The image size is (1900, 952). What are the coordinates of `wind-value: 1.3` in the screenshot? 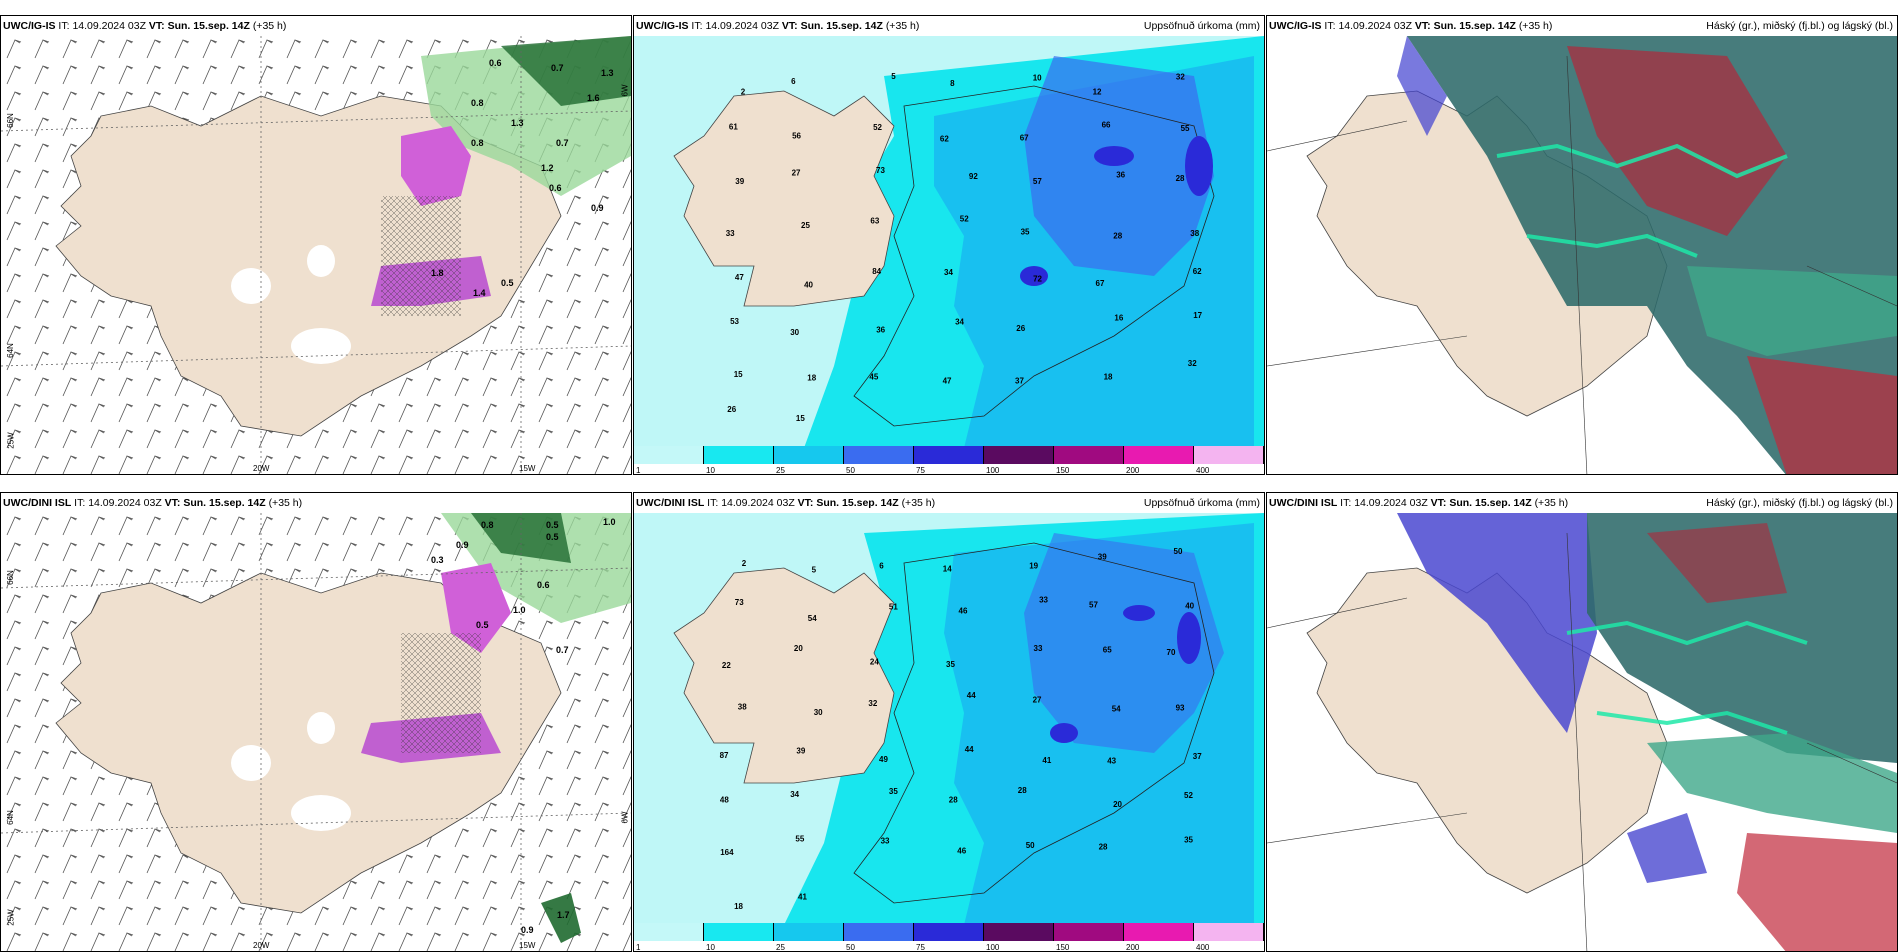 It's located at (517, 123).